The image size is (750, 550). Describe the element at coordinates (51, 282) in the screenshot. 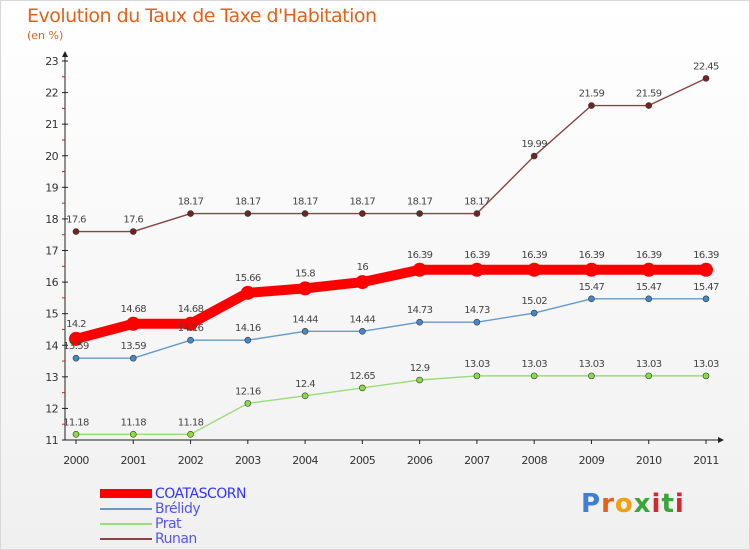

I see `y-tick-label: 16` at that location.